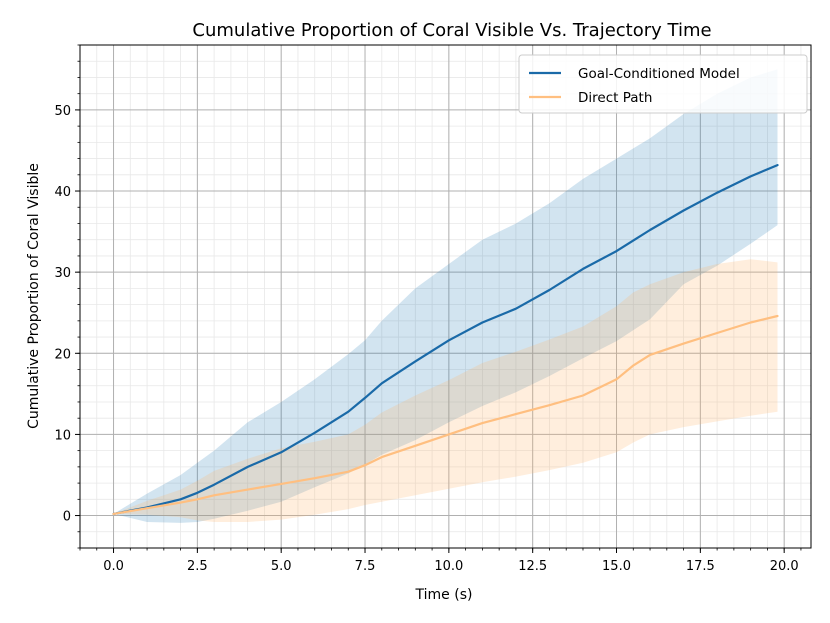  I want to click on x-tick-label: 12.5, so click(532, 566).